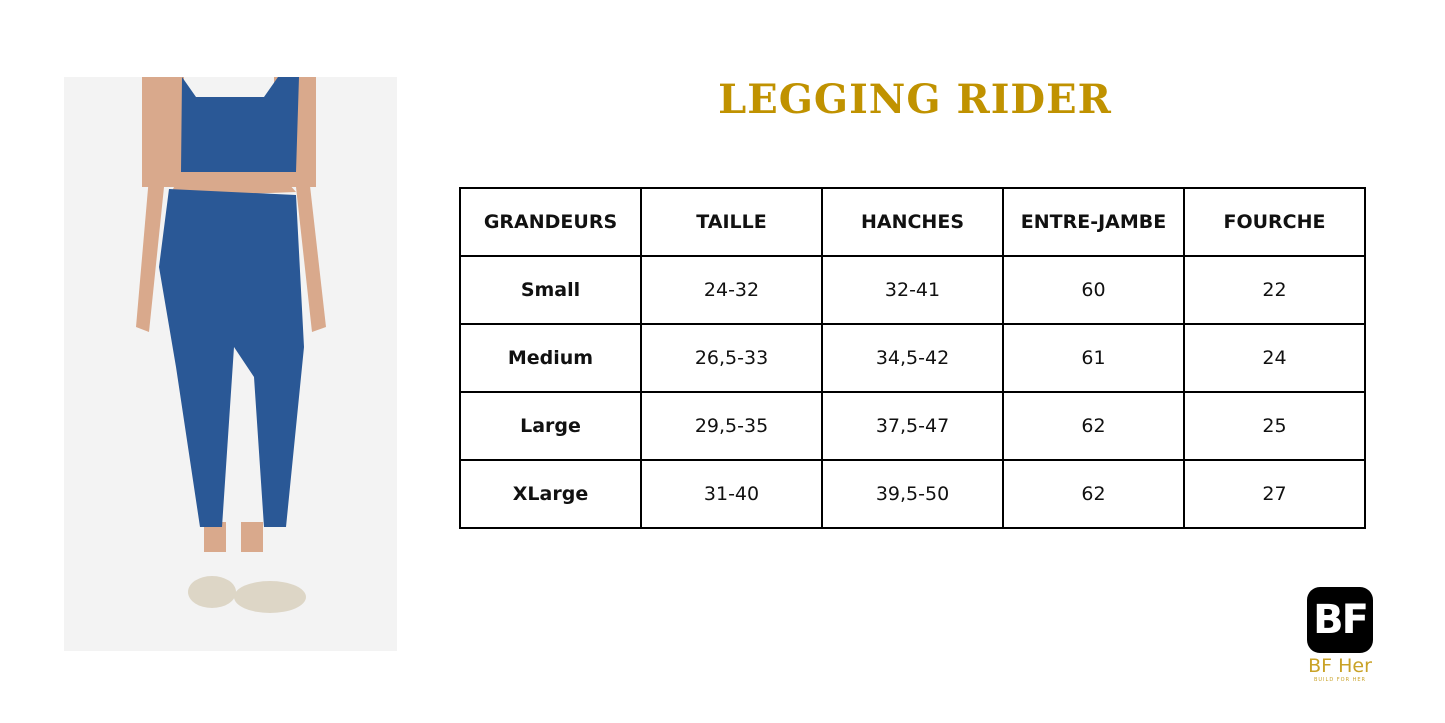  I want to click on table-cell: 32-41, so click(912, 290).